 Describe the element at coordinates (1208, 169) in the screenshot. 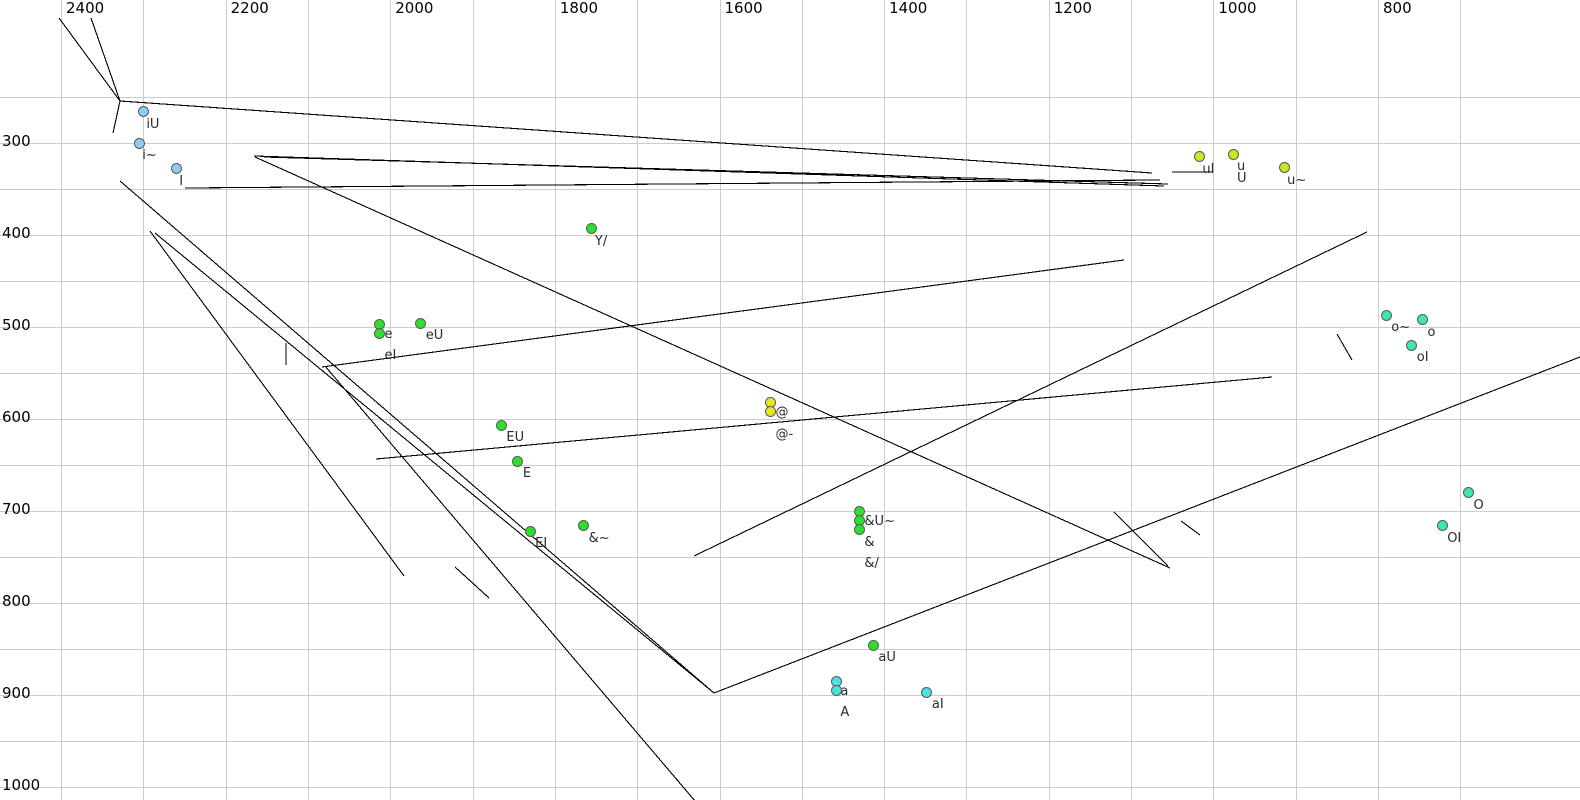

I see `vowel-label: uI` at that location.